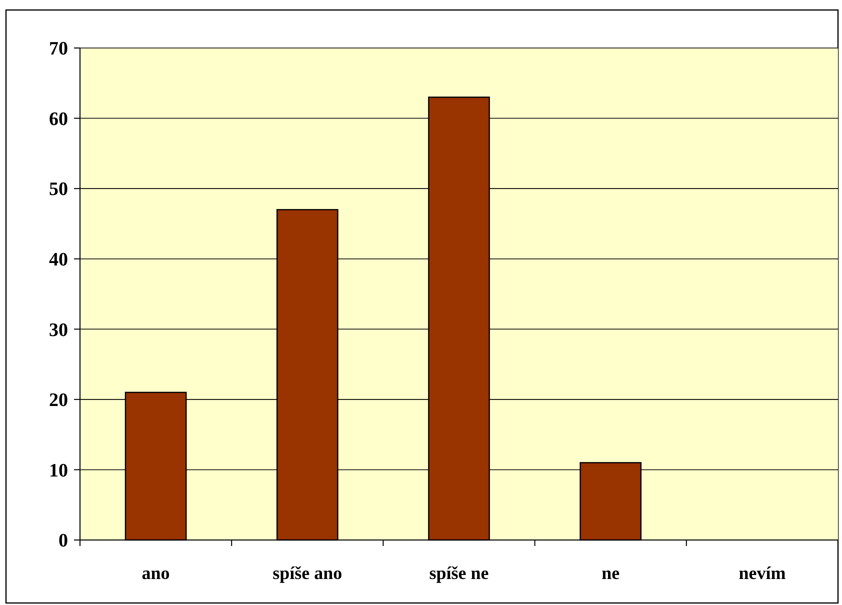 This screenshot has width=842, height=605. What do you see at coordinates (58, 260) in the screenshot?
I see `y-tick-label: 40` at bounding box center [58, 260].